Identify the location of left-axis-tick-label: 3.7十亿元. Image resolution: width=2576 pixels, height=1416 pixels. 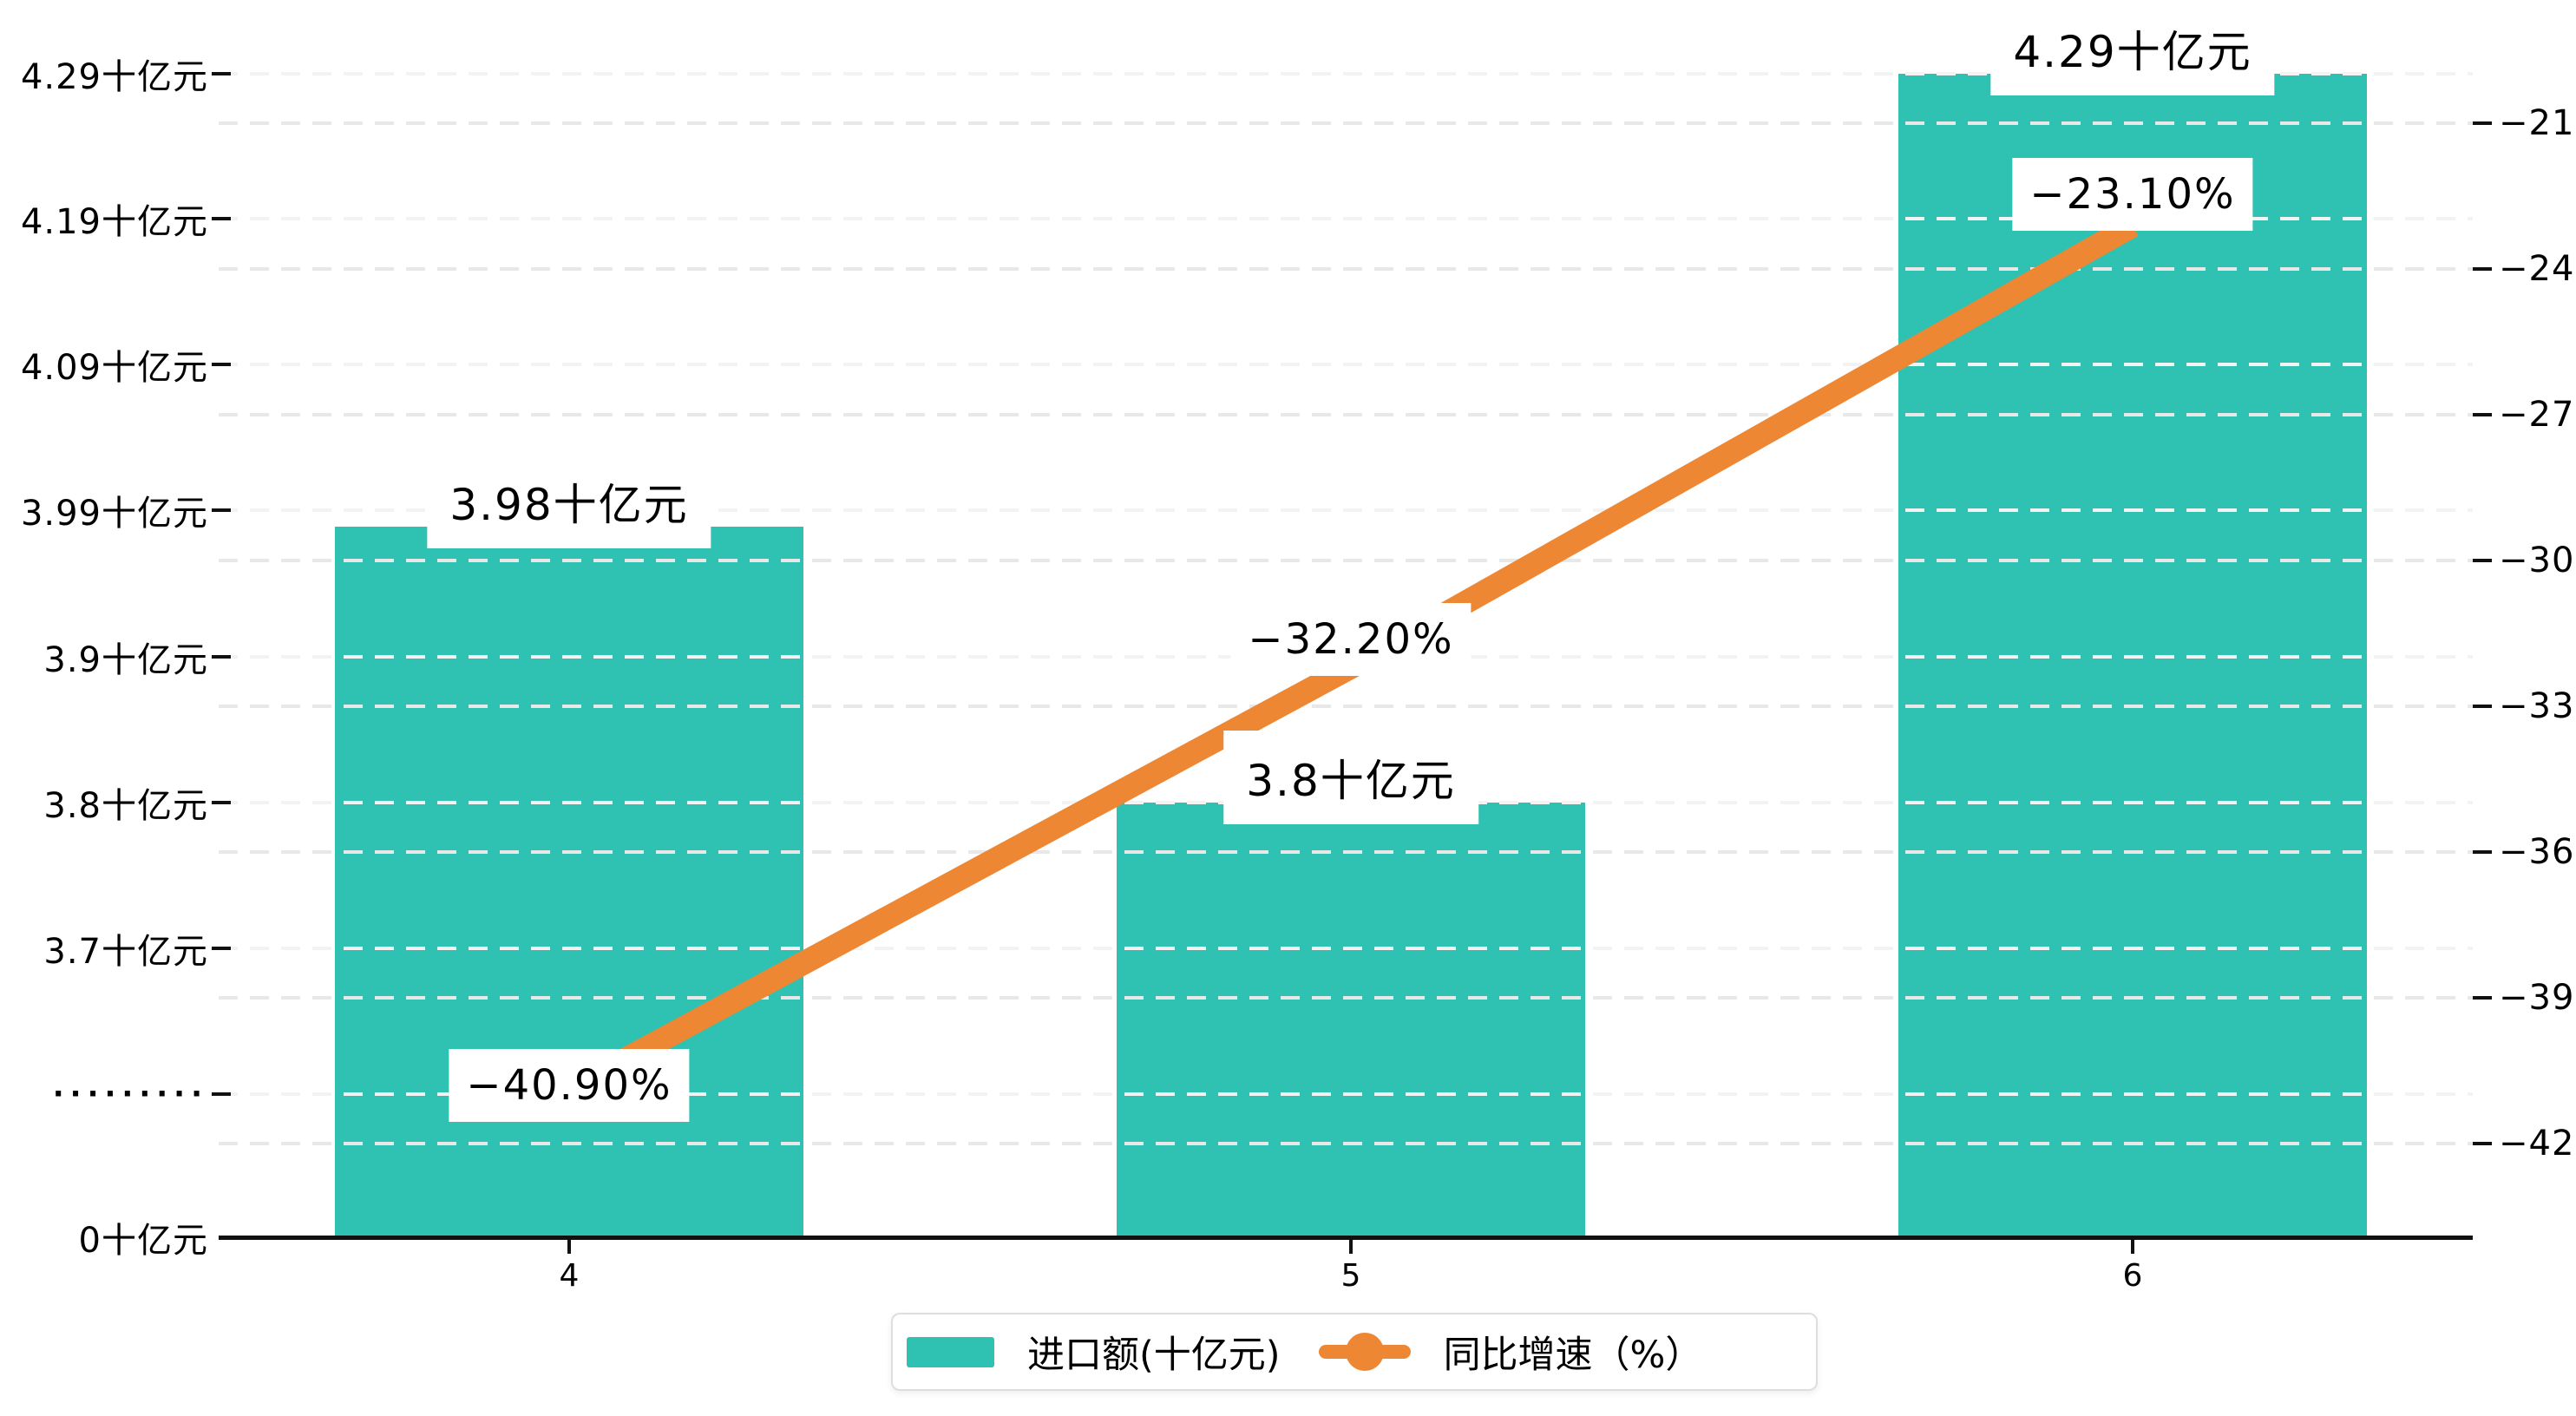
(125, 952).